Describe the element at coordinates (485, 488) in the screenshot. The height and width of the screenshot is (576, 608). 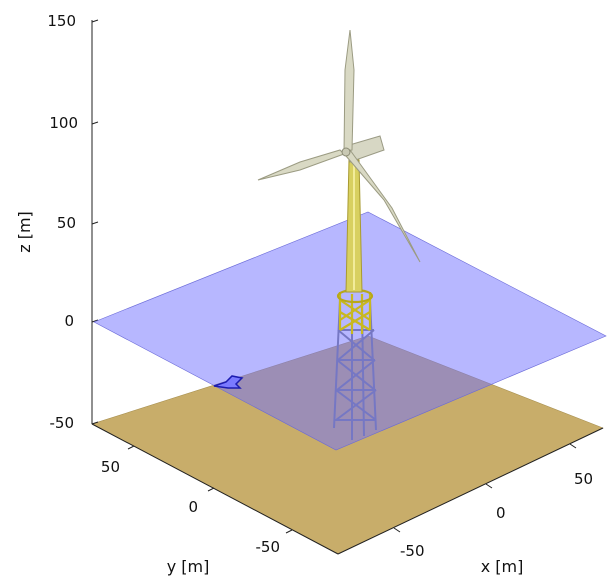
I see `x-axis-ticks` at that location.